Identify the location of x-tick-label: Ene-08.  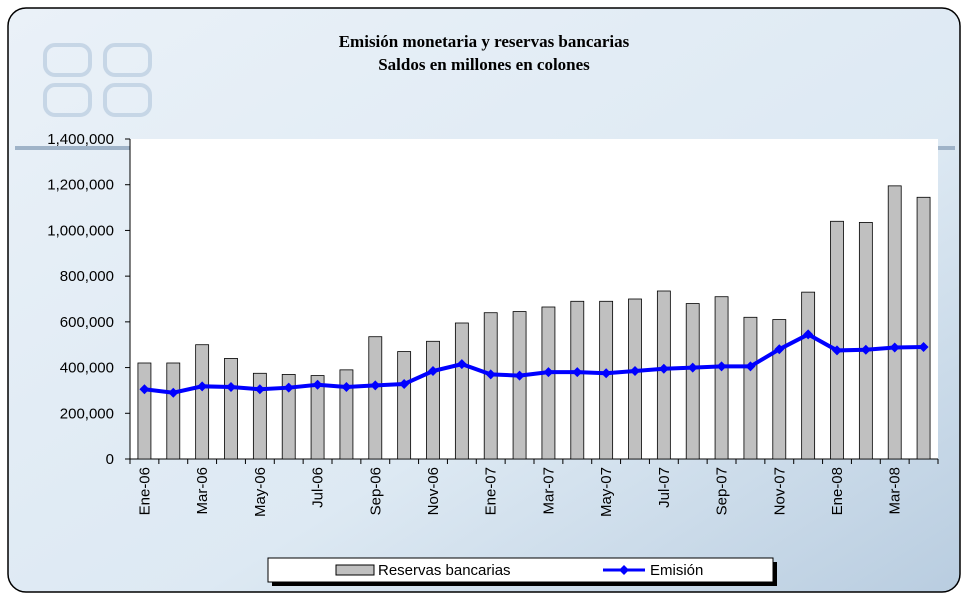
(837, 491).